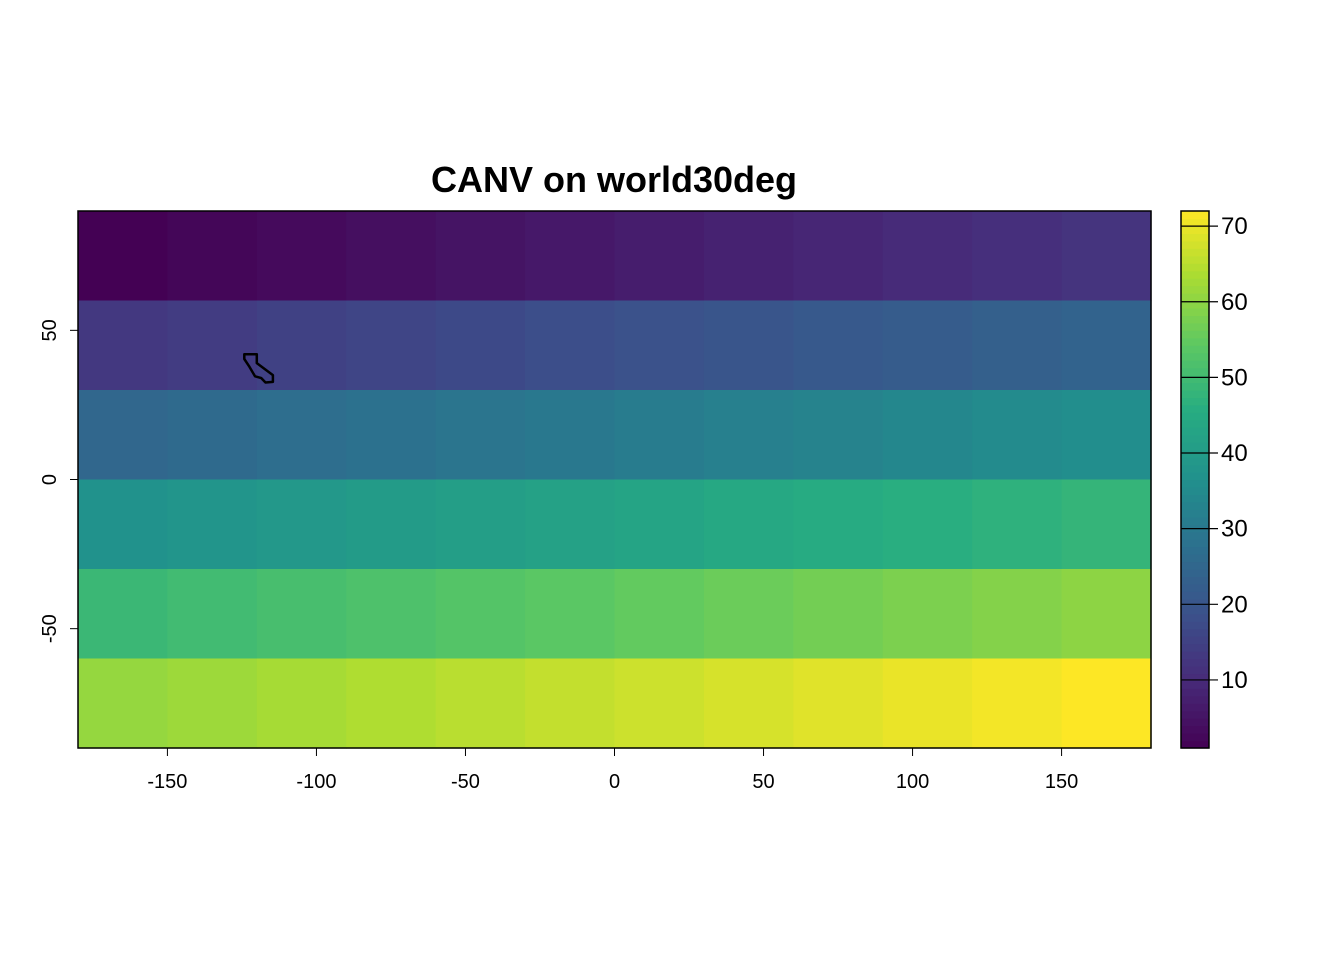 The height and width of the screenshot is (960, 1344). I want to click on y-axis: -50 0 50, so click(58, 481).